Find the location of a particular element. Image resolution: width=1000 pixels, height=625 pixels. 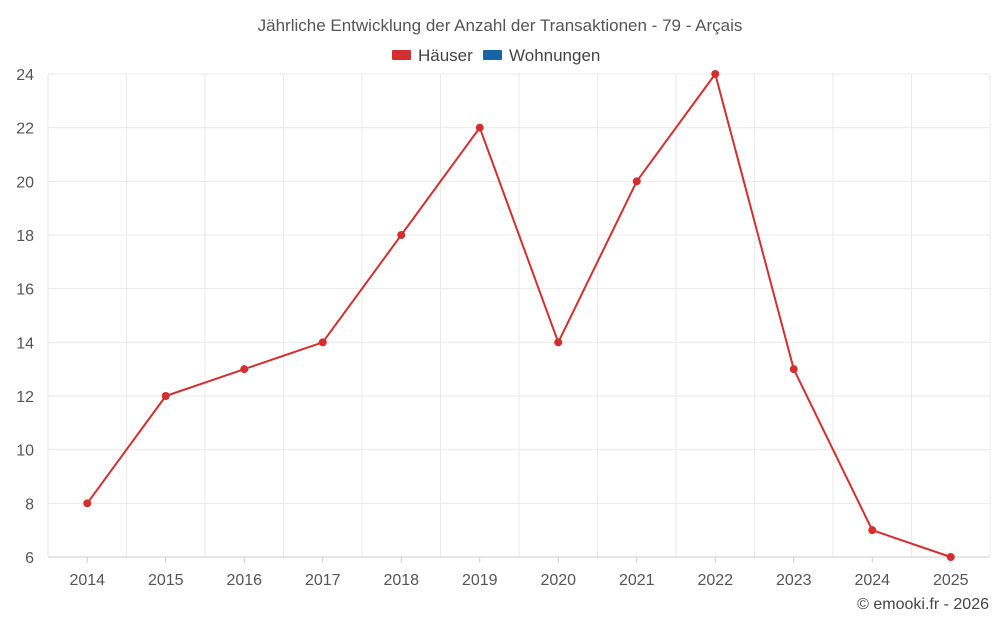

legend-label-haeuser: Häuser is located at coordinates (445, 55).